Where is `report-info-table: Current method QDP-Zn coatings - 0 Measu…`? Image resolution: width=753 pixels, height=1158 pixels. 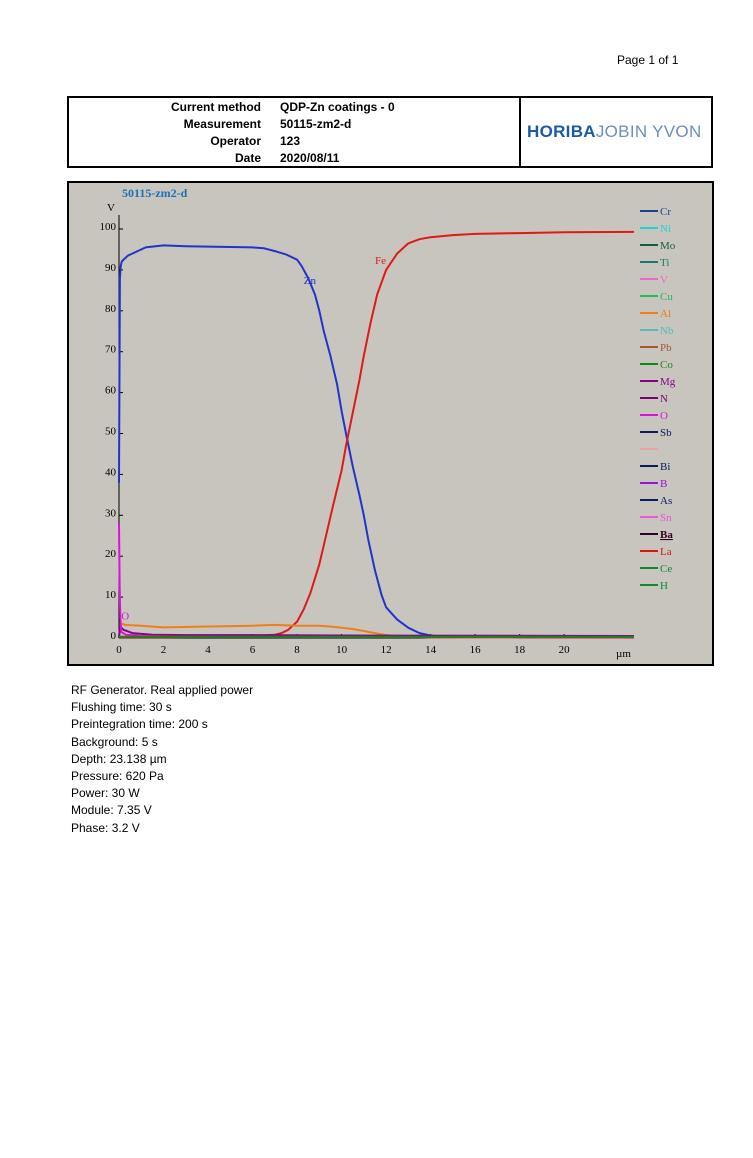 report-info-table: Current method QDP-Zn coatings - 0 Measu… is located at coordinates (295, 132).